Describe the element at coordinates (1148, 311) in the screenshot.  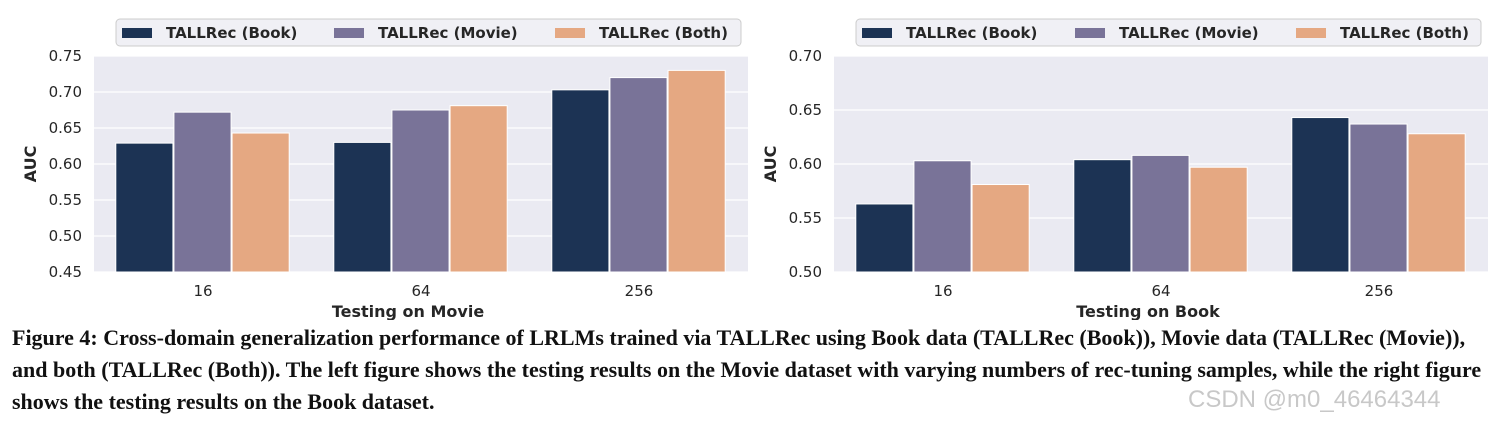
I see `x-axis-label: Testing on Book` at that location.